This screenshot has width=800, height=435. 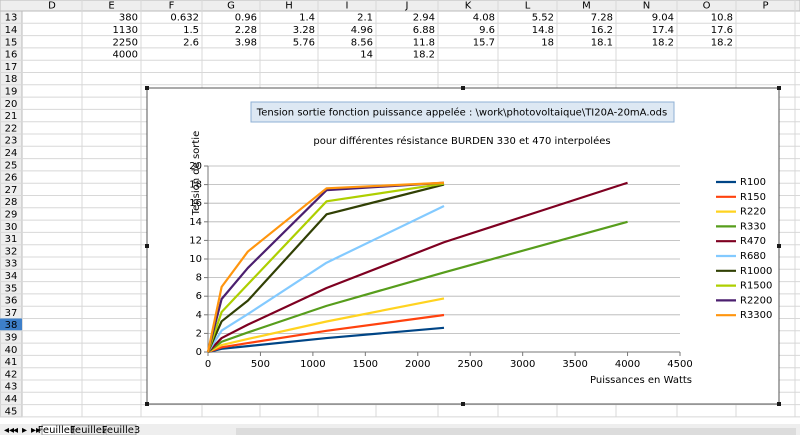 I want to click on legend-label: R220, so click(x=753, y=212).